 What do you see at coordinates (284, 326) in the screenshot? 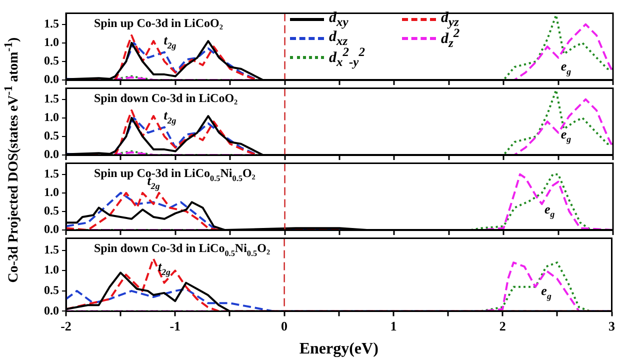
I see `x-tick-label: 0` at bounding box center [284, 326].